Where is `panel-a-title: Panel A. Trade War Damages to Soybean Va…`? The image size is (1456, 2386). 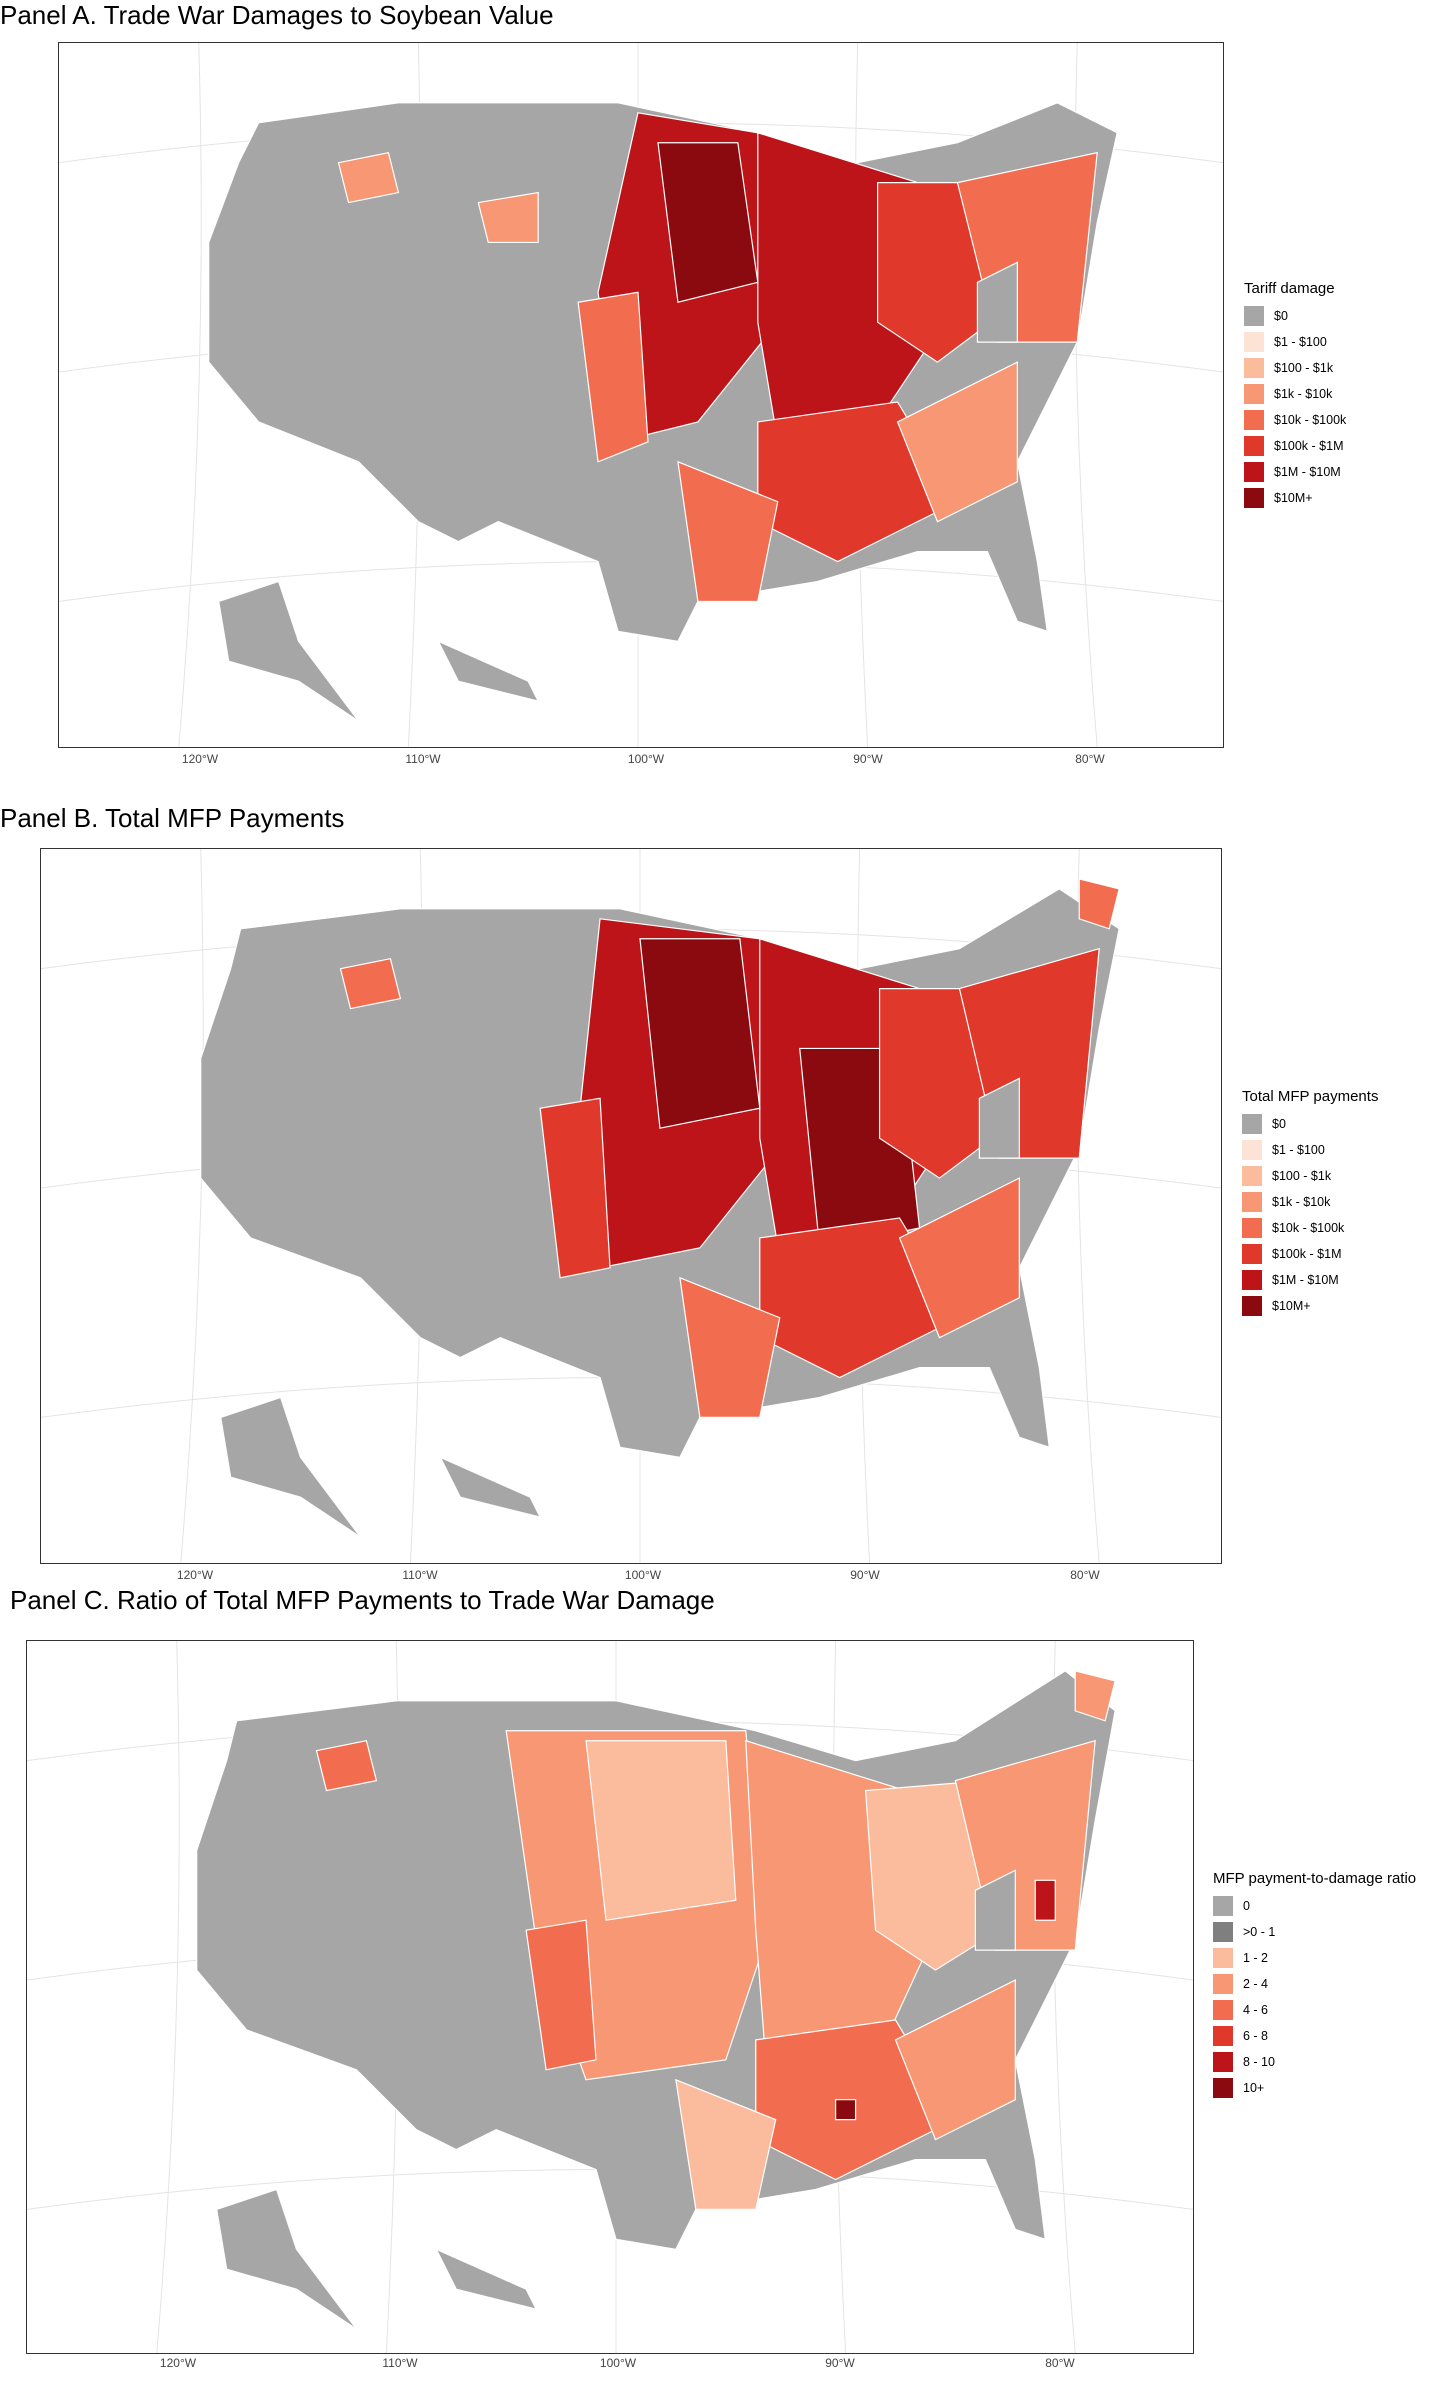
panel-a-title: Panel A. Trade War Damages to Soybean Va… is located at coordinates (277, 15).